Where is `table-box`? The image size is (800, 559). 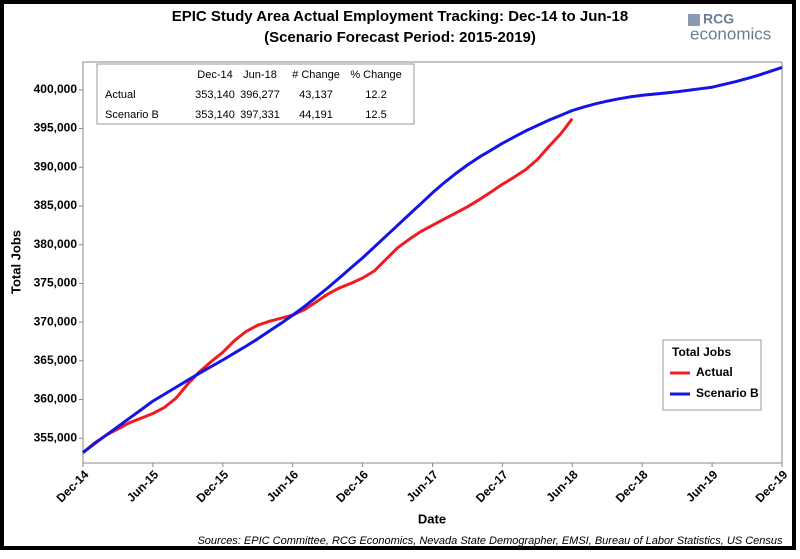
table-box is located at coordinates (255, 94).